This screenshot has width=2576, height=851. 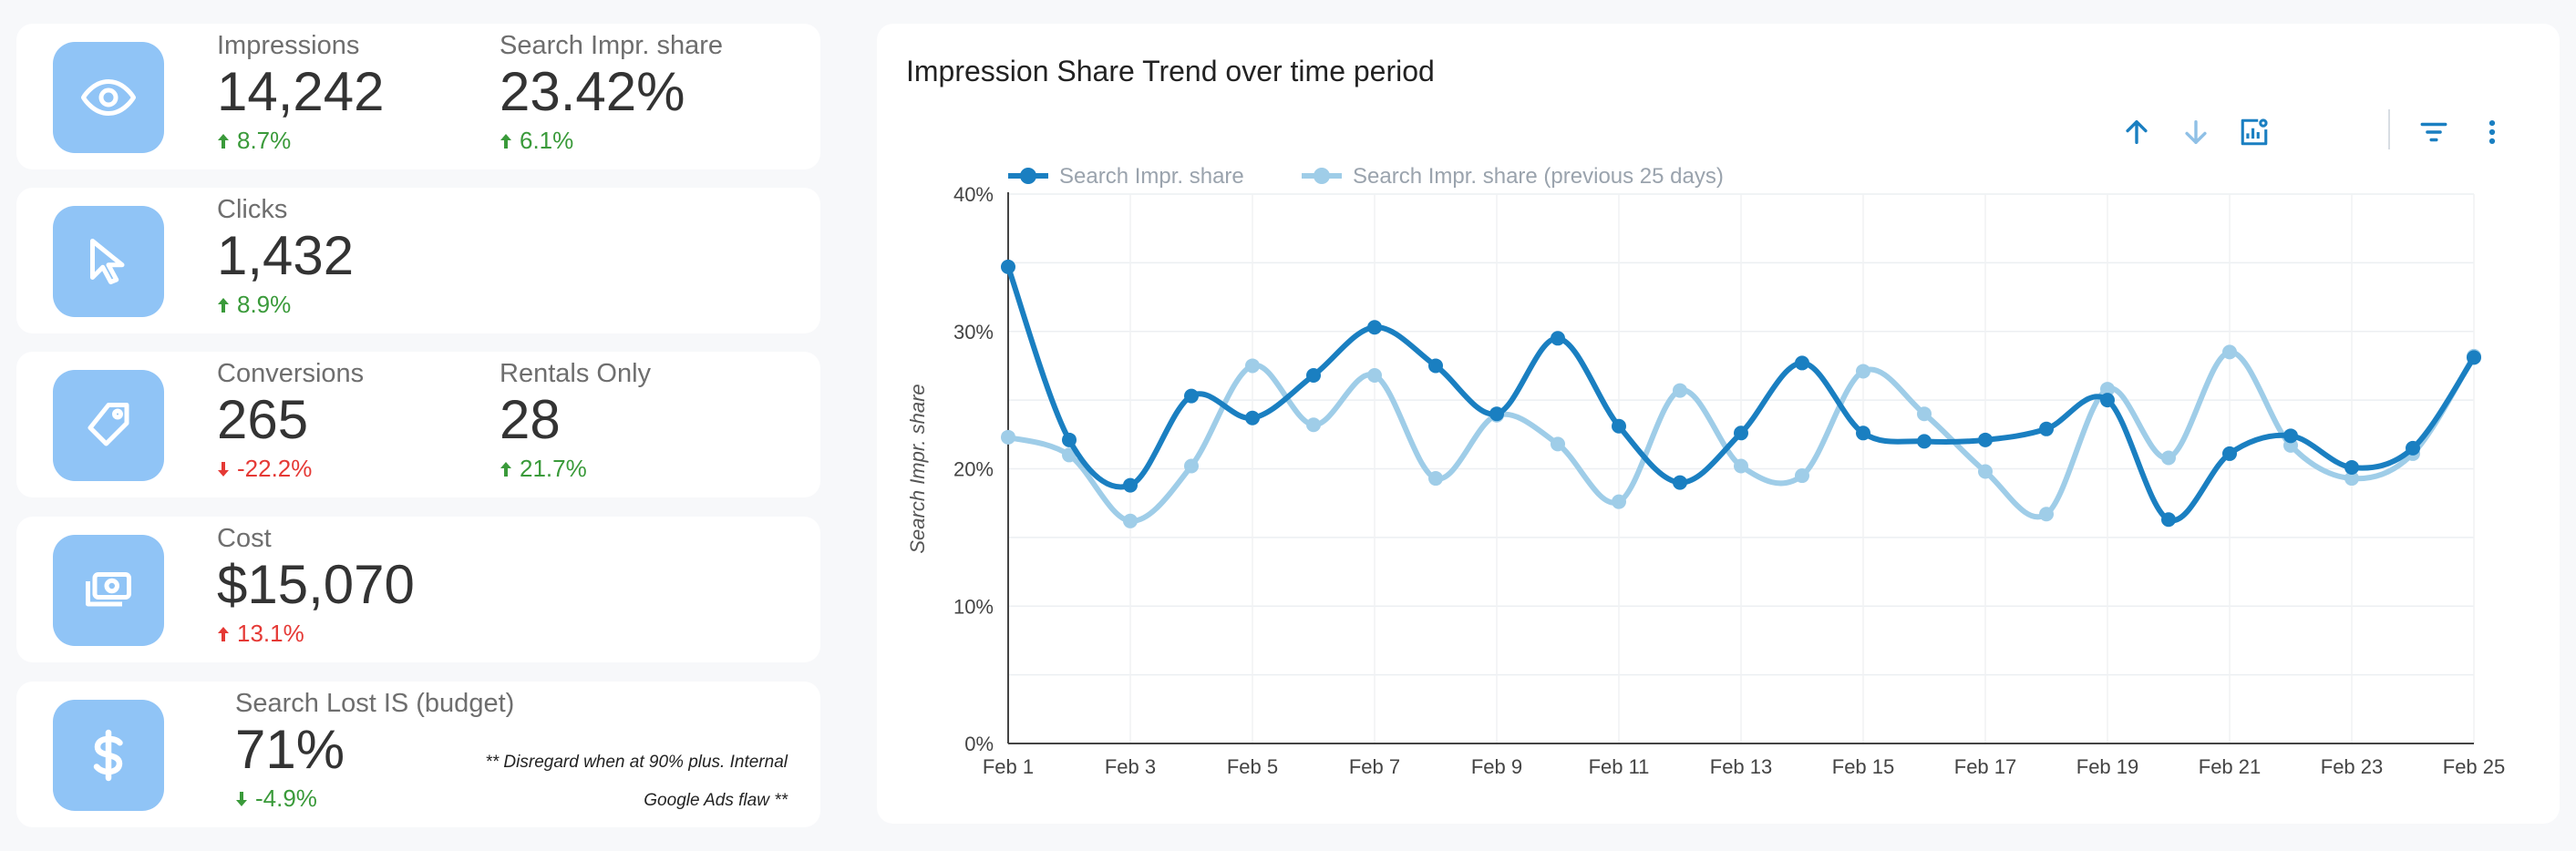 What do you see at coordinates (288, 45) in the screenshot?
I see `metric-label: Impressions` at bounding box center [288, 45].